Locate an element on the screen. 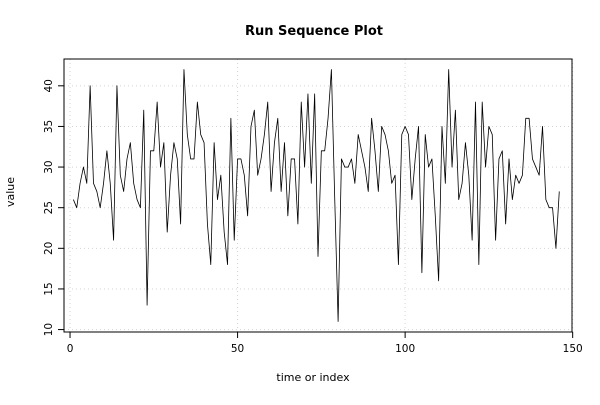 This screenshot has width=600, height=405. x-tick-label: 100 is located at coordinates (405, 349).